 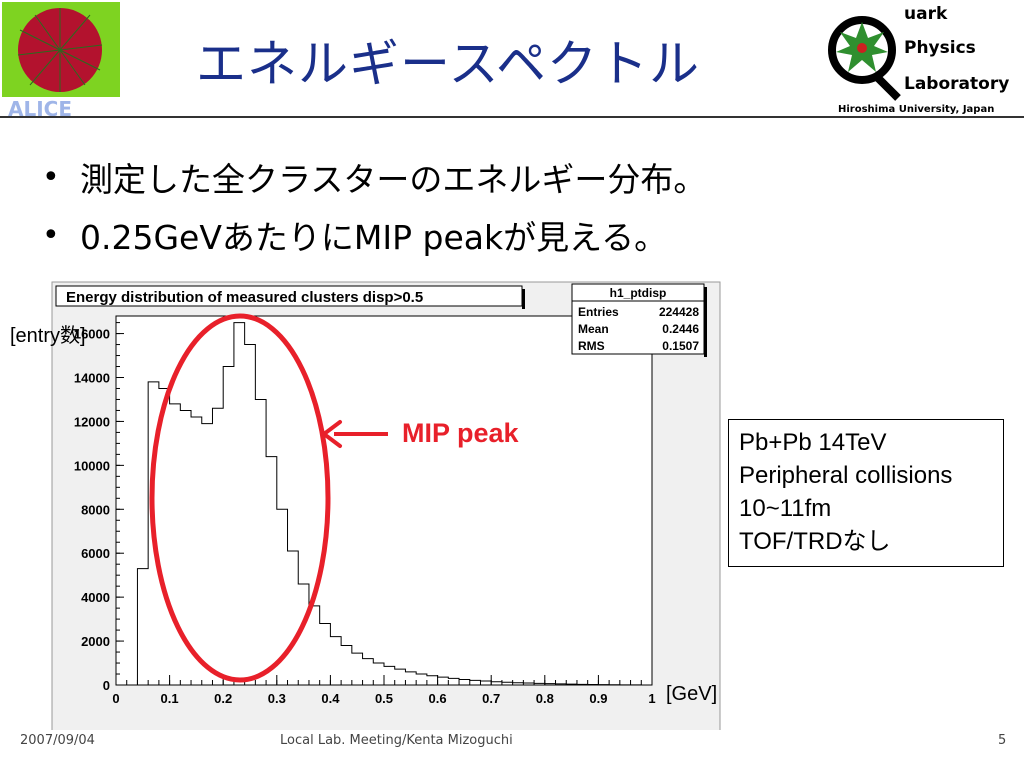 I want to click on y-tick-label: 12000, so click(x=92, y=421).